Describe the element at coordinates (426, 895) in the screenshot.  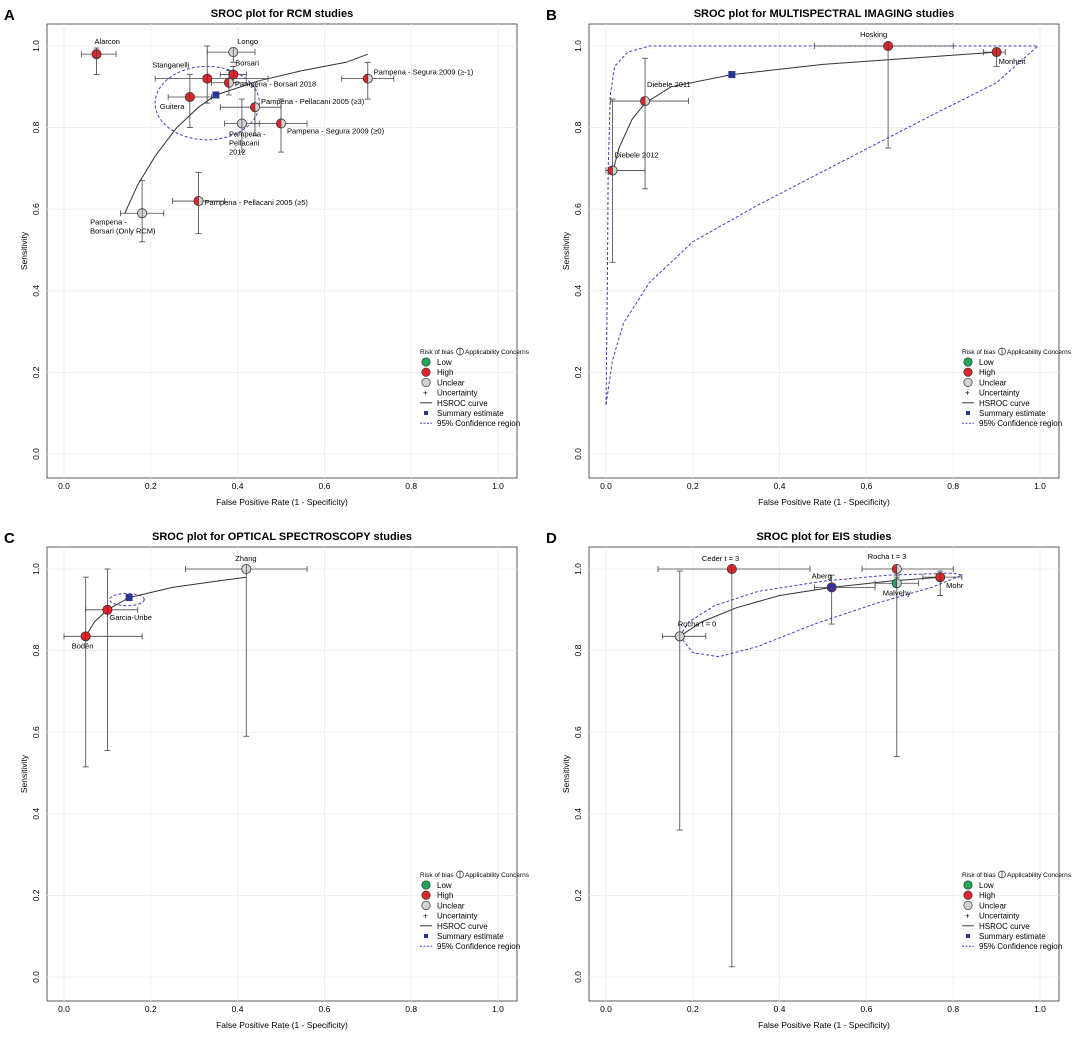
I see `legend-high-icon` at that location.